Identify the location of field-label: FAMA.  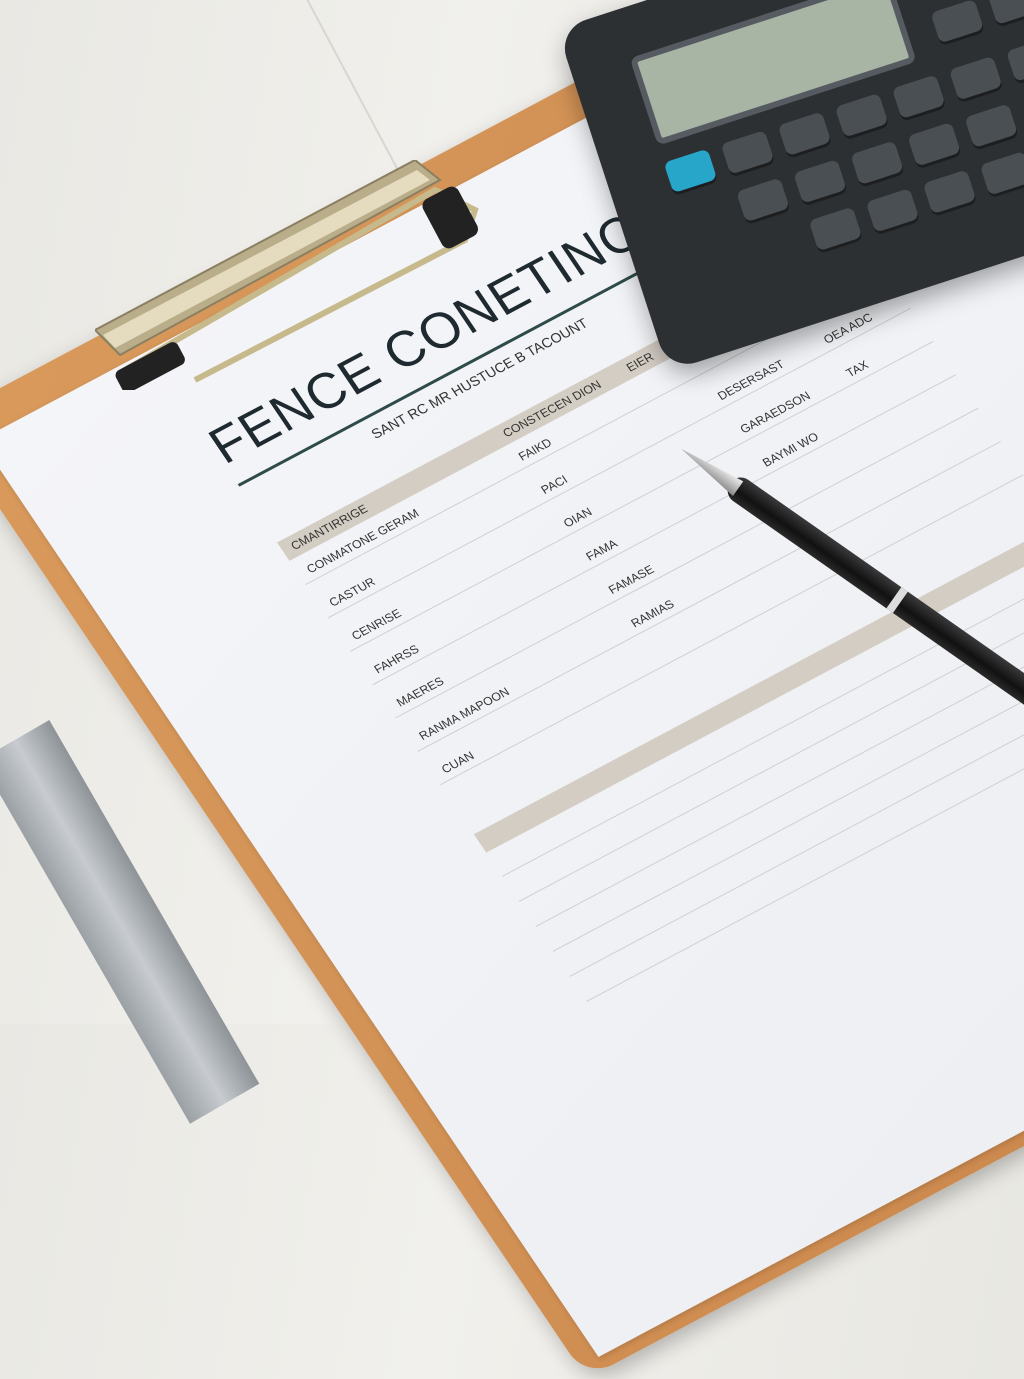
(602, 550).